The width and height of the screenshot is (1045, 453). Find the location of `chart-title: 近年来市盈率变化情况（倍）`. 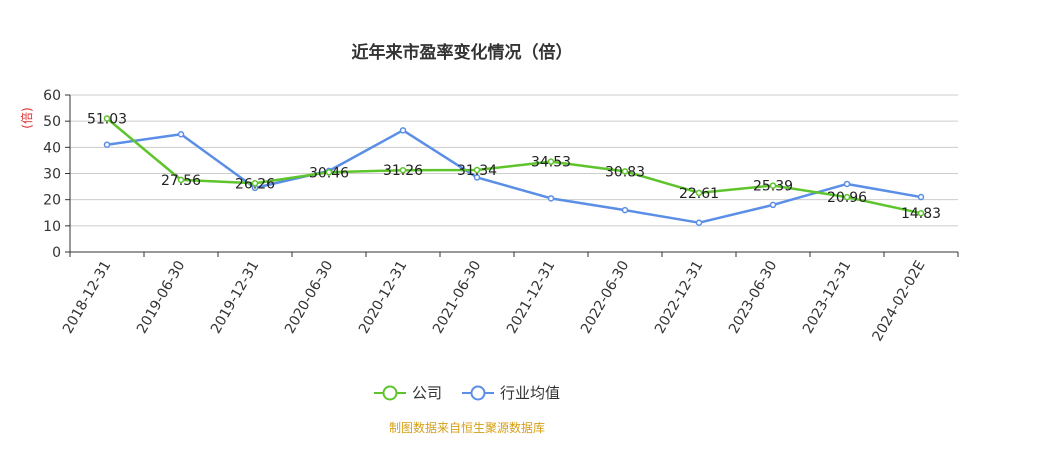

chart-title: 近年来市盈率变化情况（倍） is located at coordinates (462, 52).